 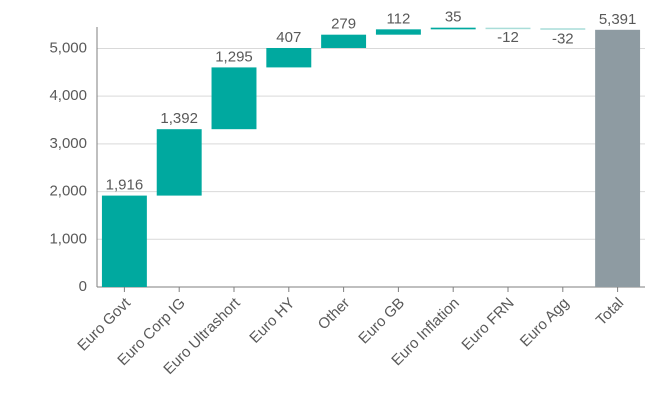 What do you see at coordinates (179, 118) in the screenshot?
I see `value-label: 1,392` at bounding box center [179, 118].